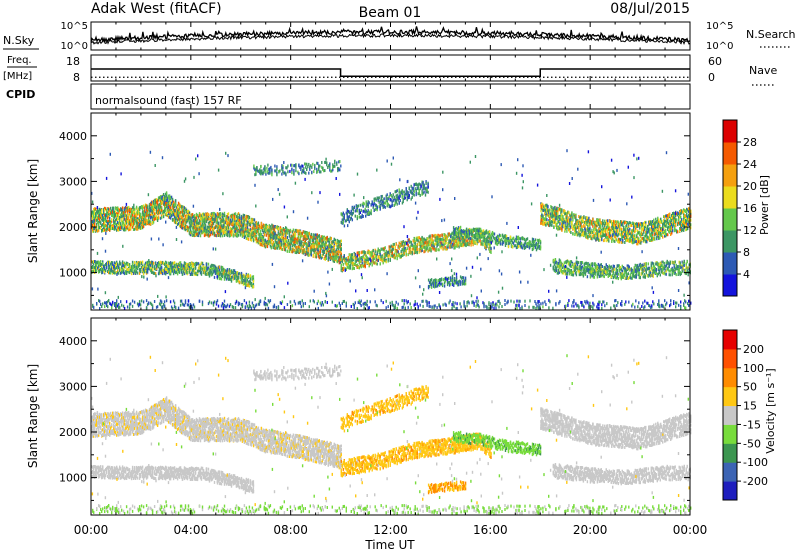  What do you see at coordinates (711, 77) in the screenshot?
I see `freq-right-tick-bottom: 0` at bounding box center [711, 77].